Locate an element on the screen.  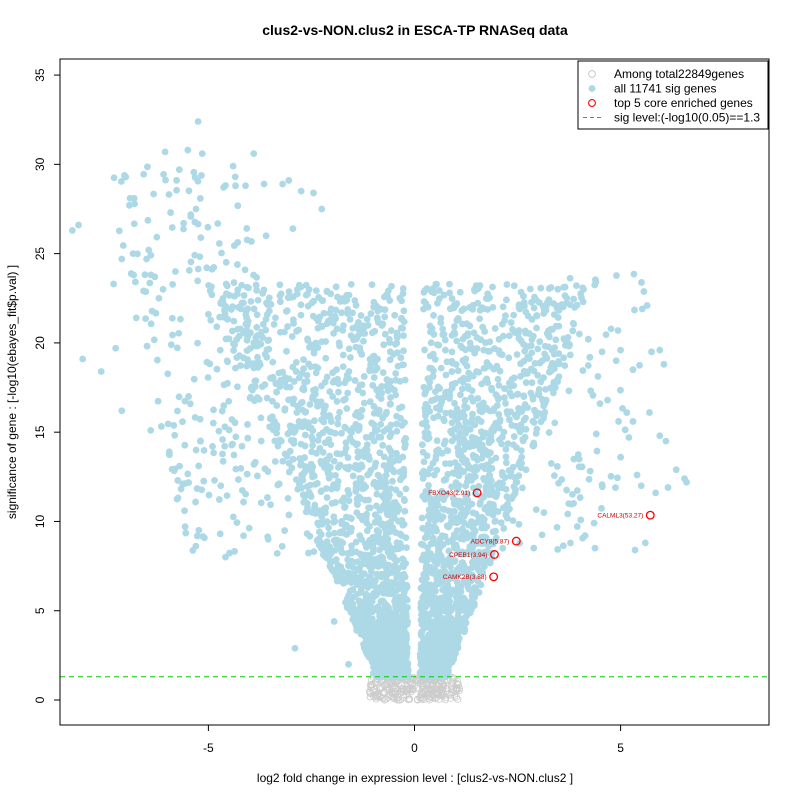
core-gene-label: FBXO43(2.91) is located at coordinates (449, 493).